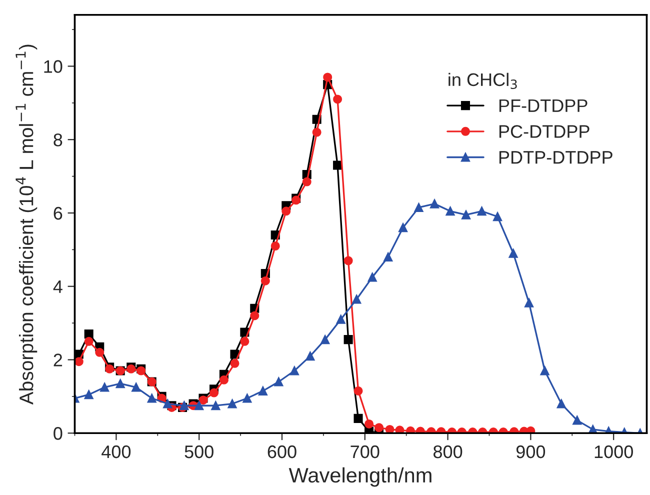  What do you see at coordinates (448, 451) in the screenshot?
I see `x-tick-label: 800` at bounding box center [448, 451].